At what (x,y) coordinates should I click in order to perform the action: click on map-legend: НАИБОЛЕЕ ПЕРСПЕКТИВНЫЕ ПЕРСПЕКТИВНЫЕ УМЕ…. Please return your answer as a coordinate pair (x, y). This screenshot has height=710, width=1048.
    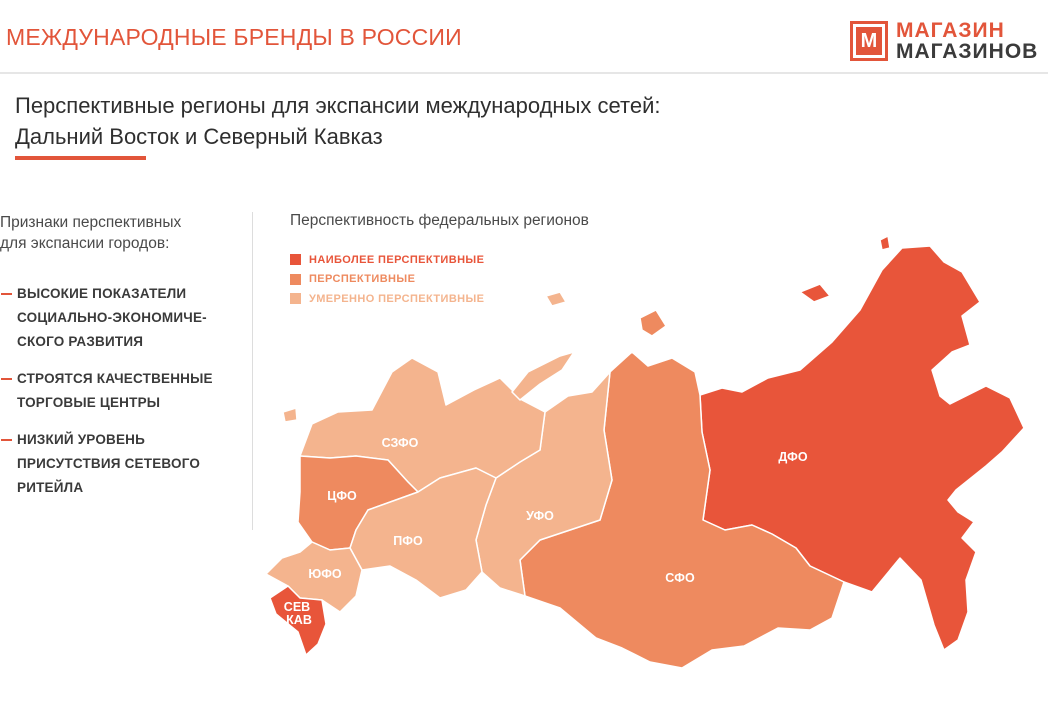
    Looking at the image, I should click on (387, 279).